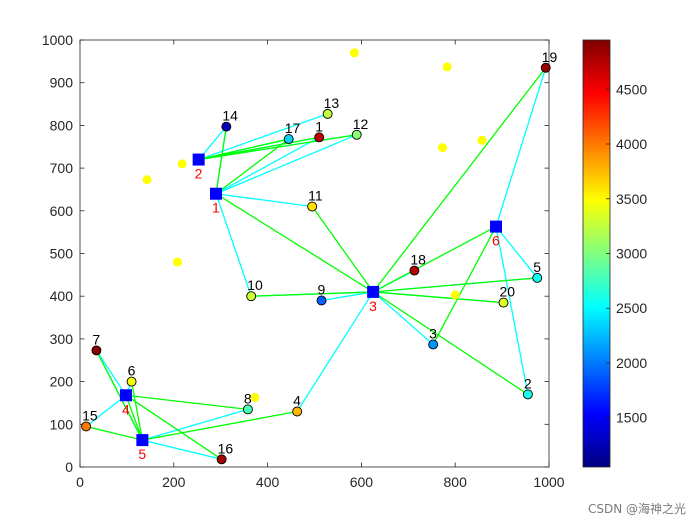 Image resolution: width=700 pixels, height=525 pixels. Describe the element at coordinates (62, 168) in the screenshot. I see `y-tick-label: 700` at that location.